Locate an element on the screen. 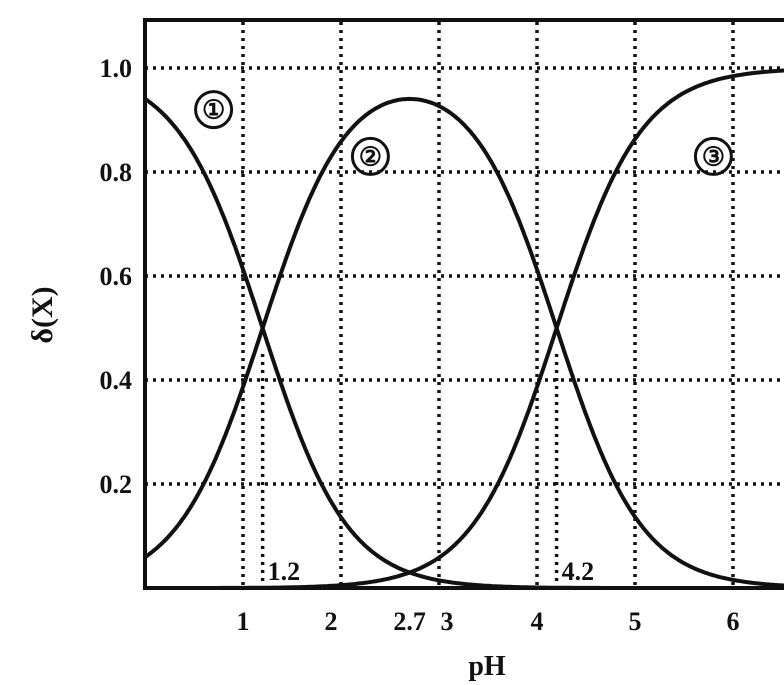  curve-label-3: ③ is located at coordinates (713, 156).